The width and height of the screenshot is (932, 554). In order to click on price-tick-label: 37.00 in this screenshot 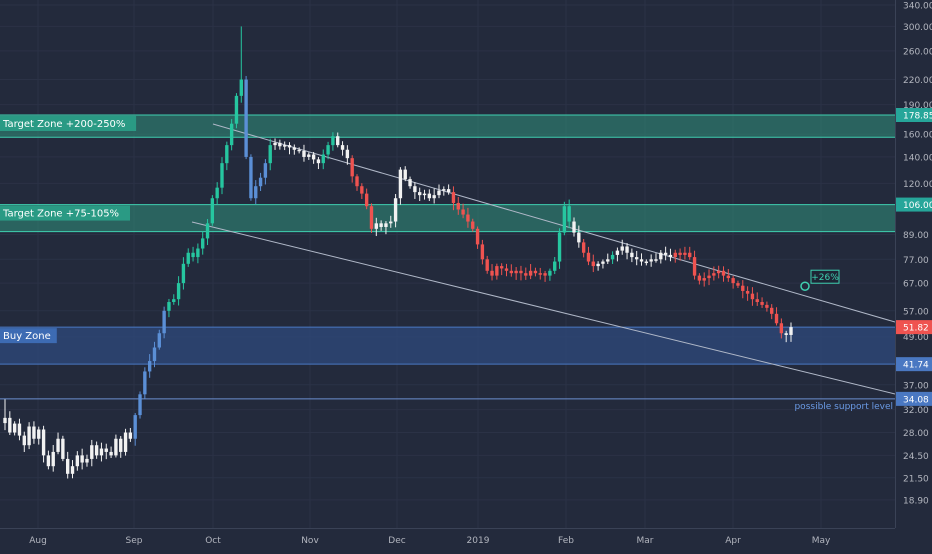, I will do `click(916, 386)`.